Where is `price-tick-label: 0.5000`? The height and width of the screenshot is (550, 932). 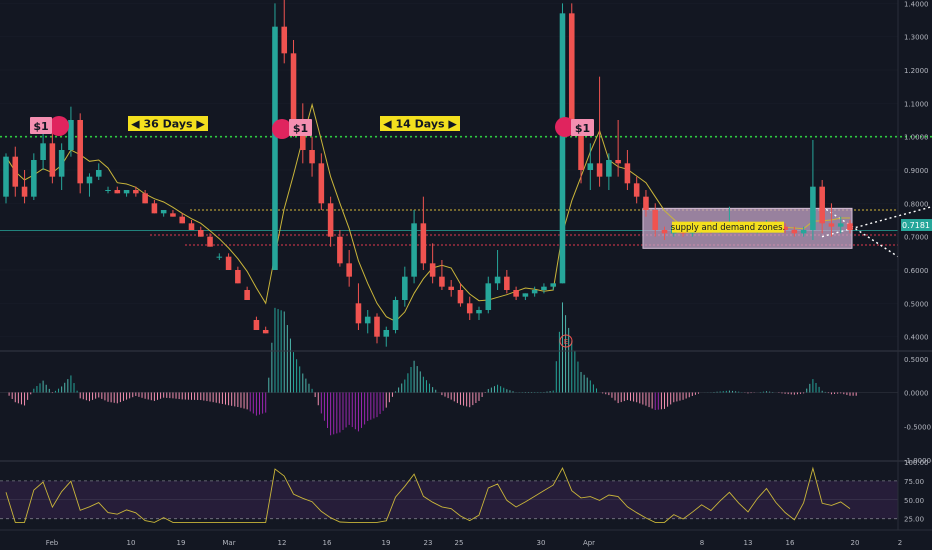
price-tick-label: 0.5000 is located at coordinates (916, 304).